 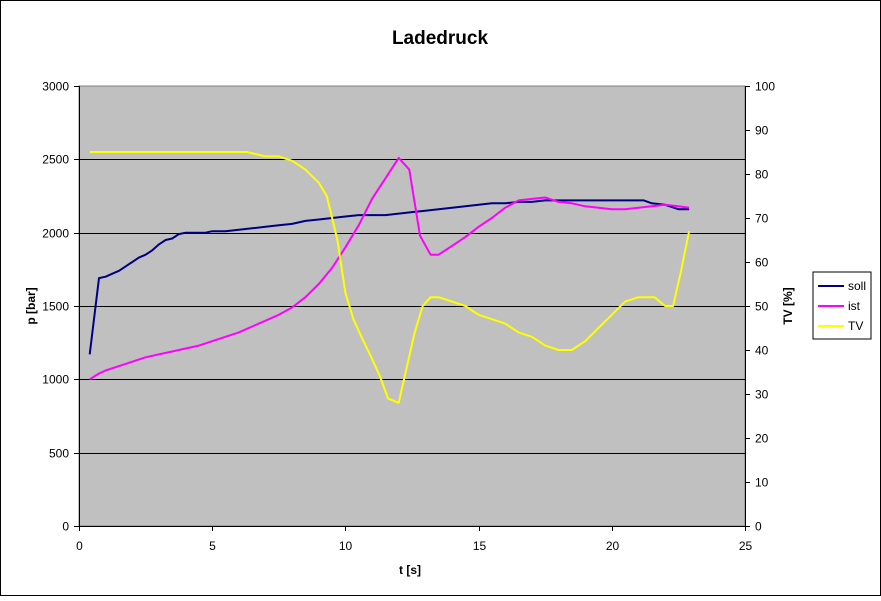 What do you see at coordinates (842, 305) in the screenshot?
I see `legend: soll ist TV` at bounding box center [842, 305].